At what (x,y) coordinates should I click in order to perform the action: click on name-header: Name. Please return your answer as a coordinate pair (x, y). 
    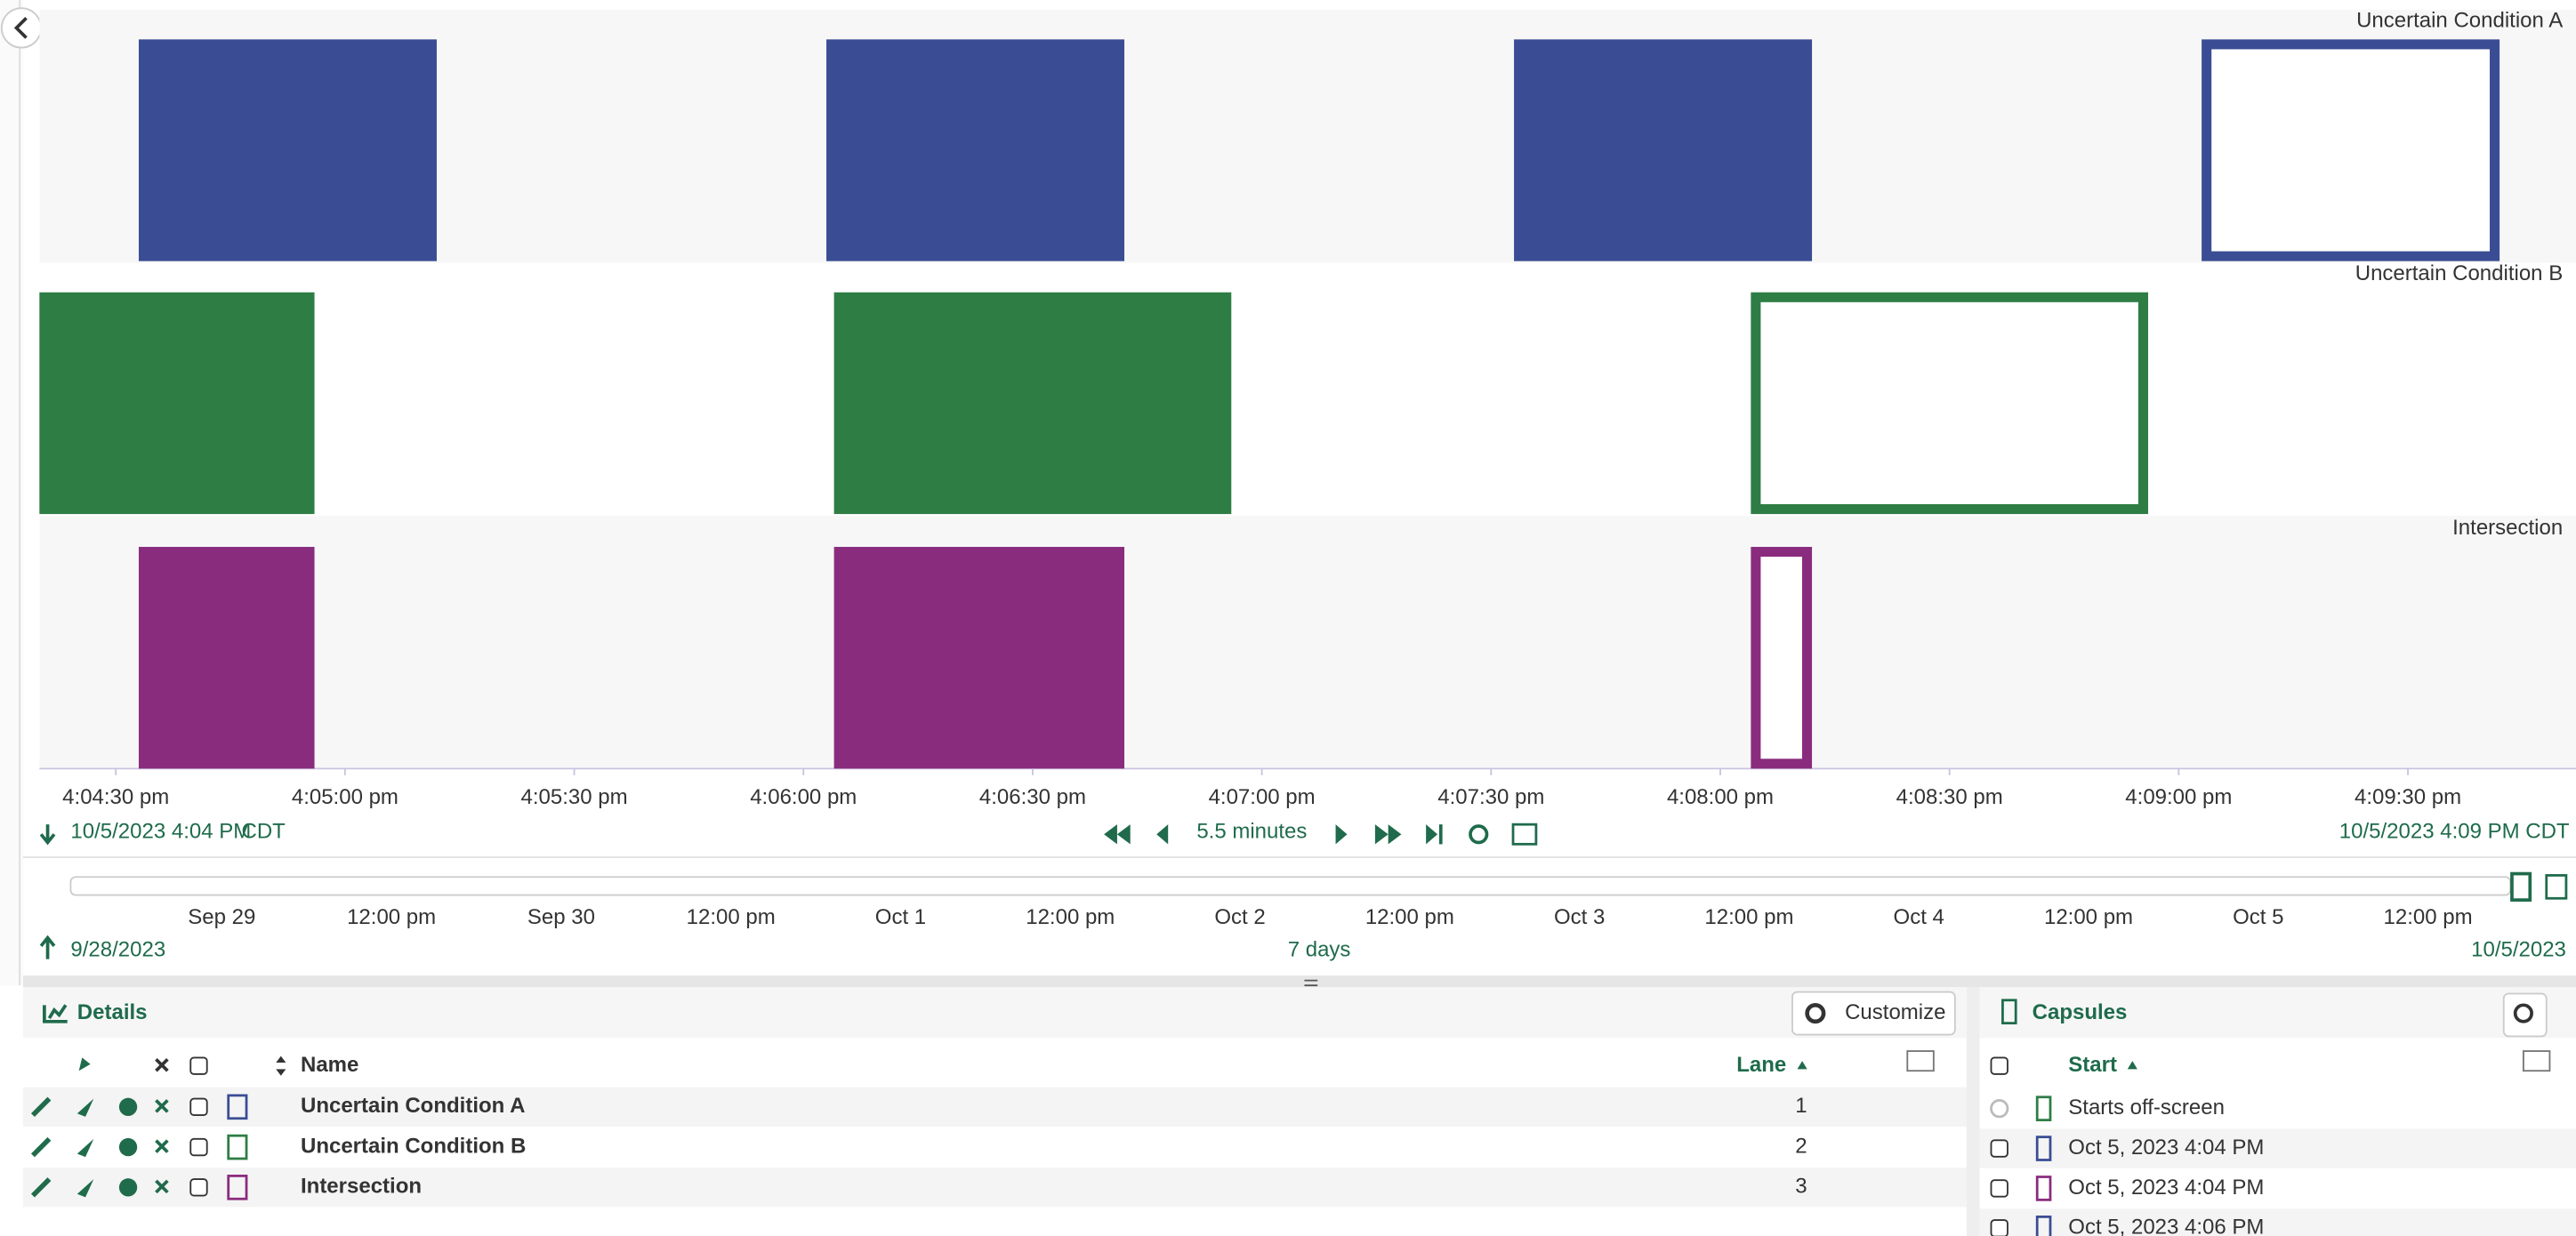
    Looking at the image, I should click on (329, 1065).